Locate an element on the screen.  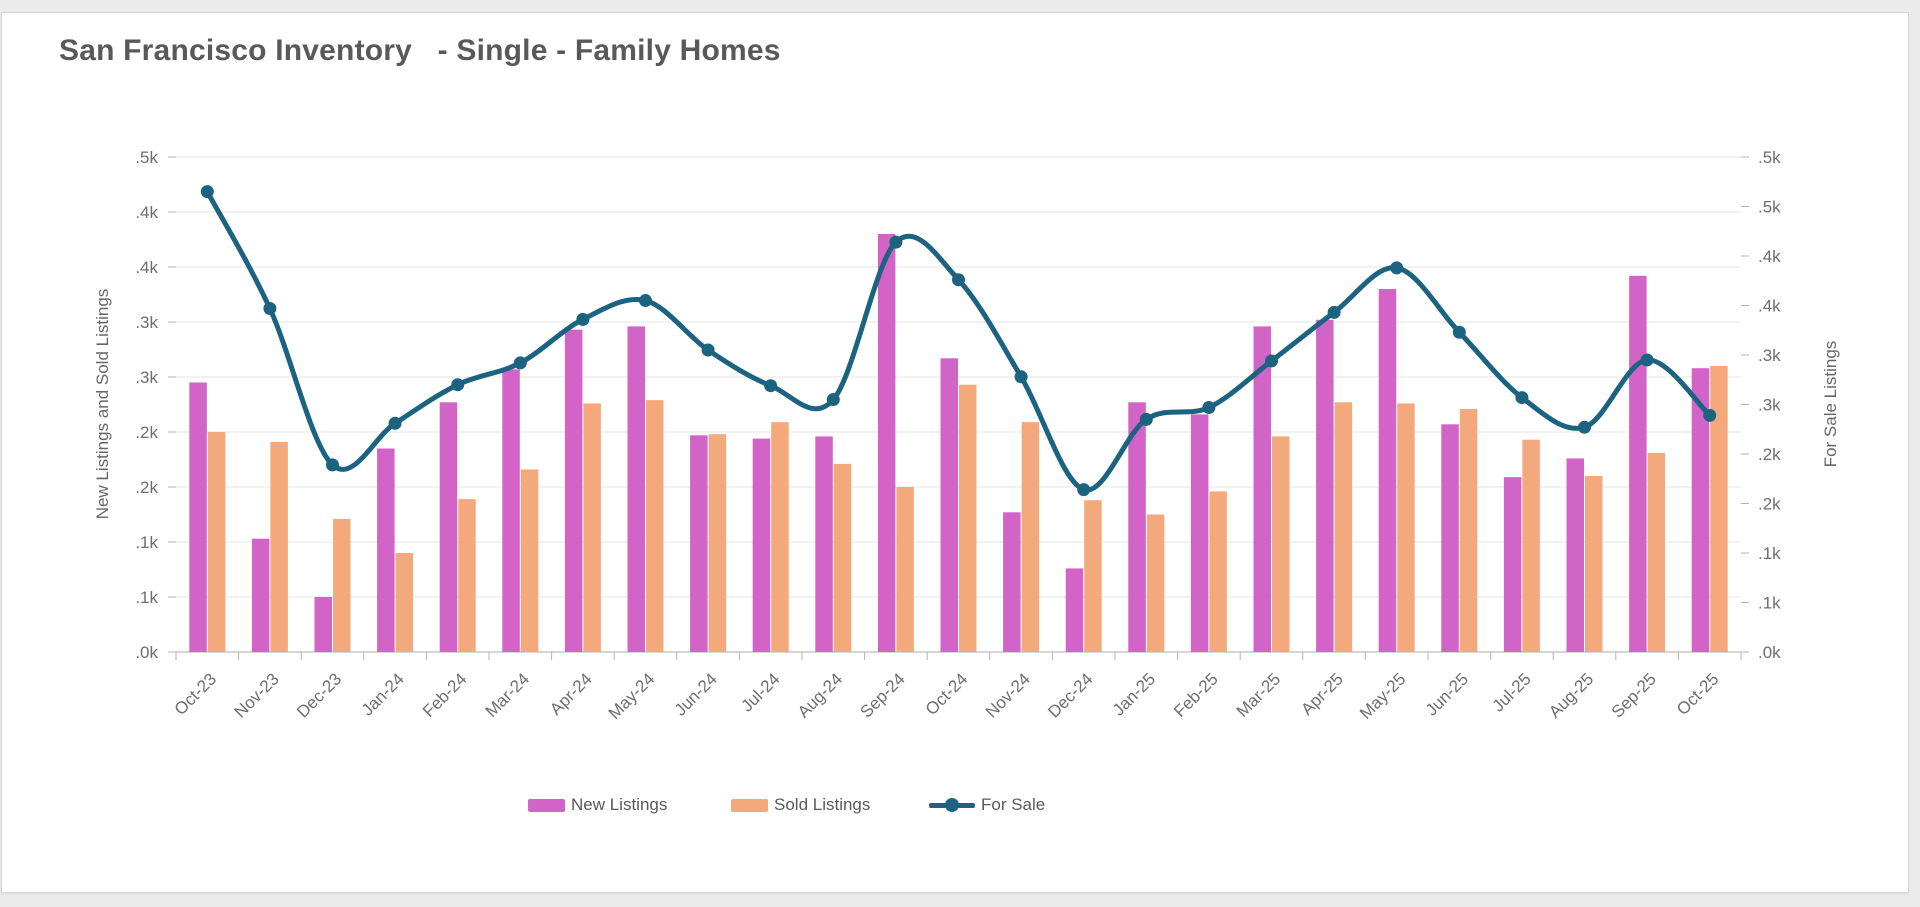
x-axis-label: Apr-24 is located at coordinates (571, 694).